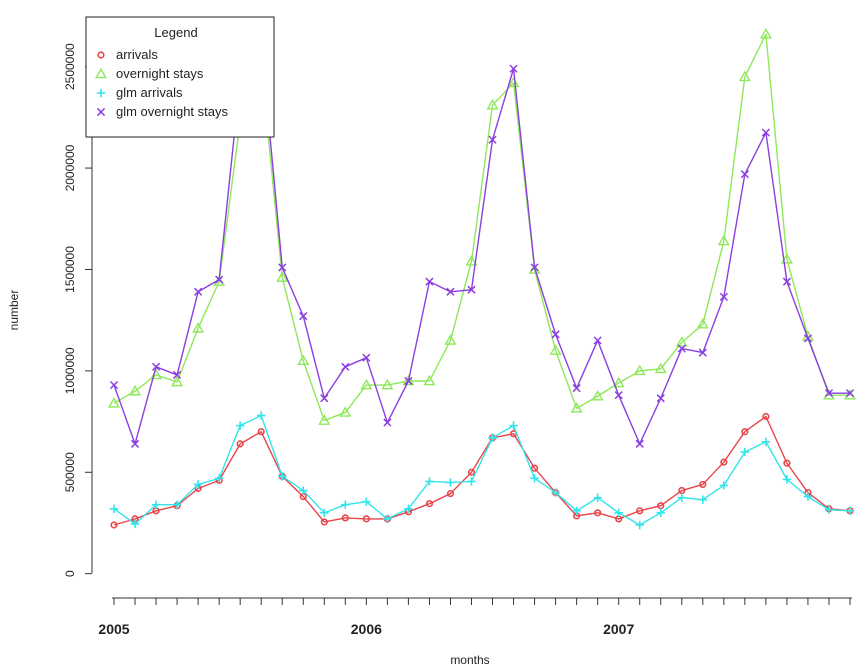  Describe the element at coordinates (162, 111) in the screenshot. I see `legend-item-glm-overnight-stays: glm overnight stays` at that location.